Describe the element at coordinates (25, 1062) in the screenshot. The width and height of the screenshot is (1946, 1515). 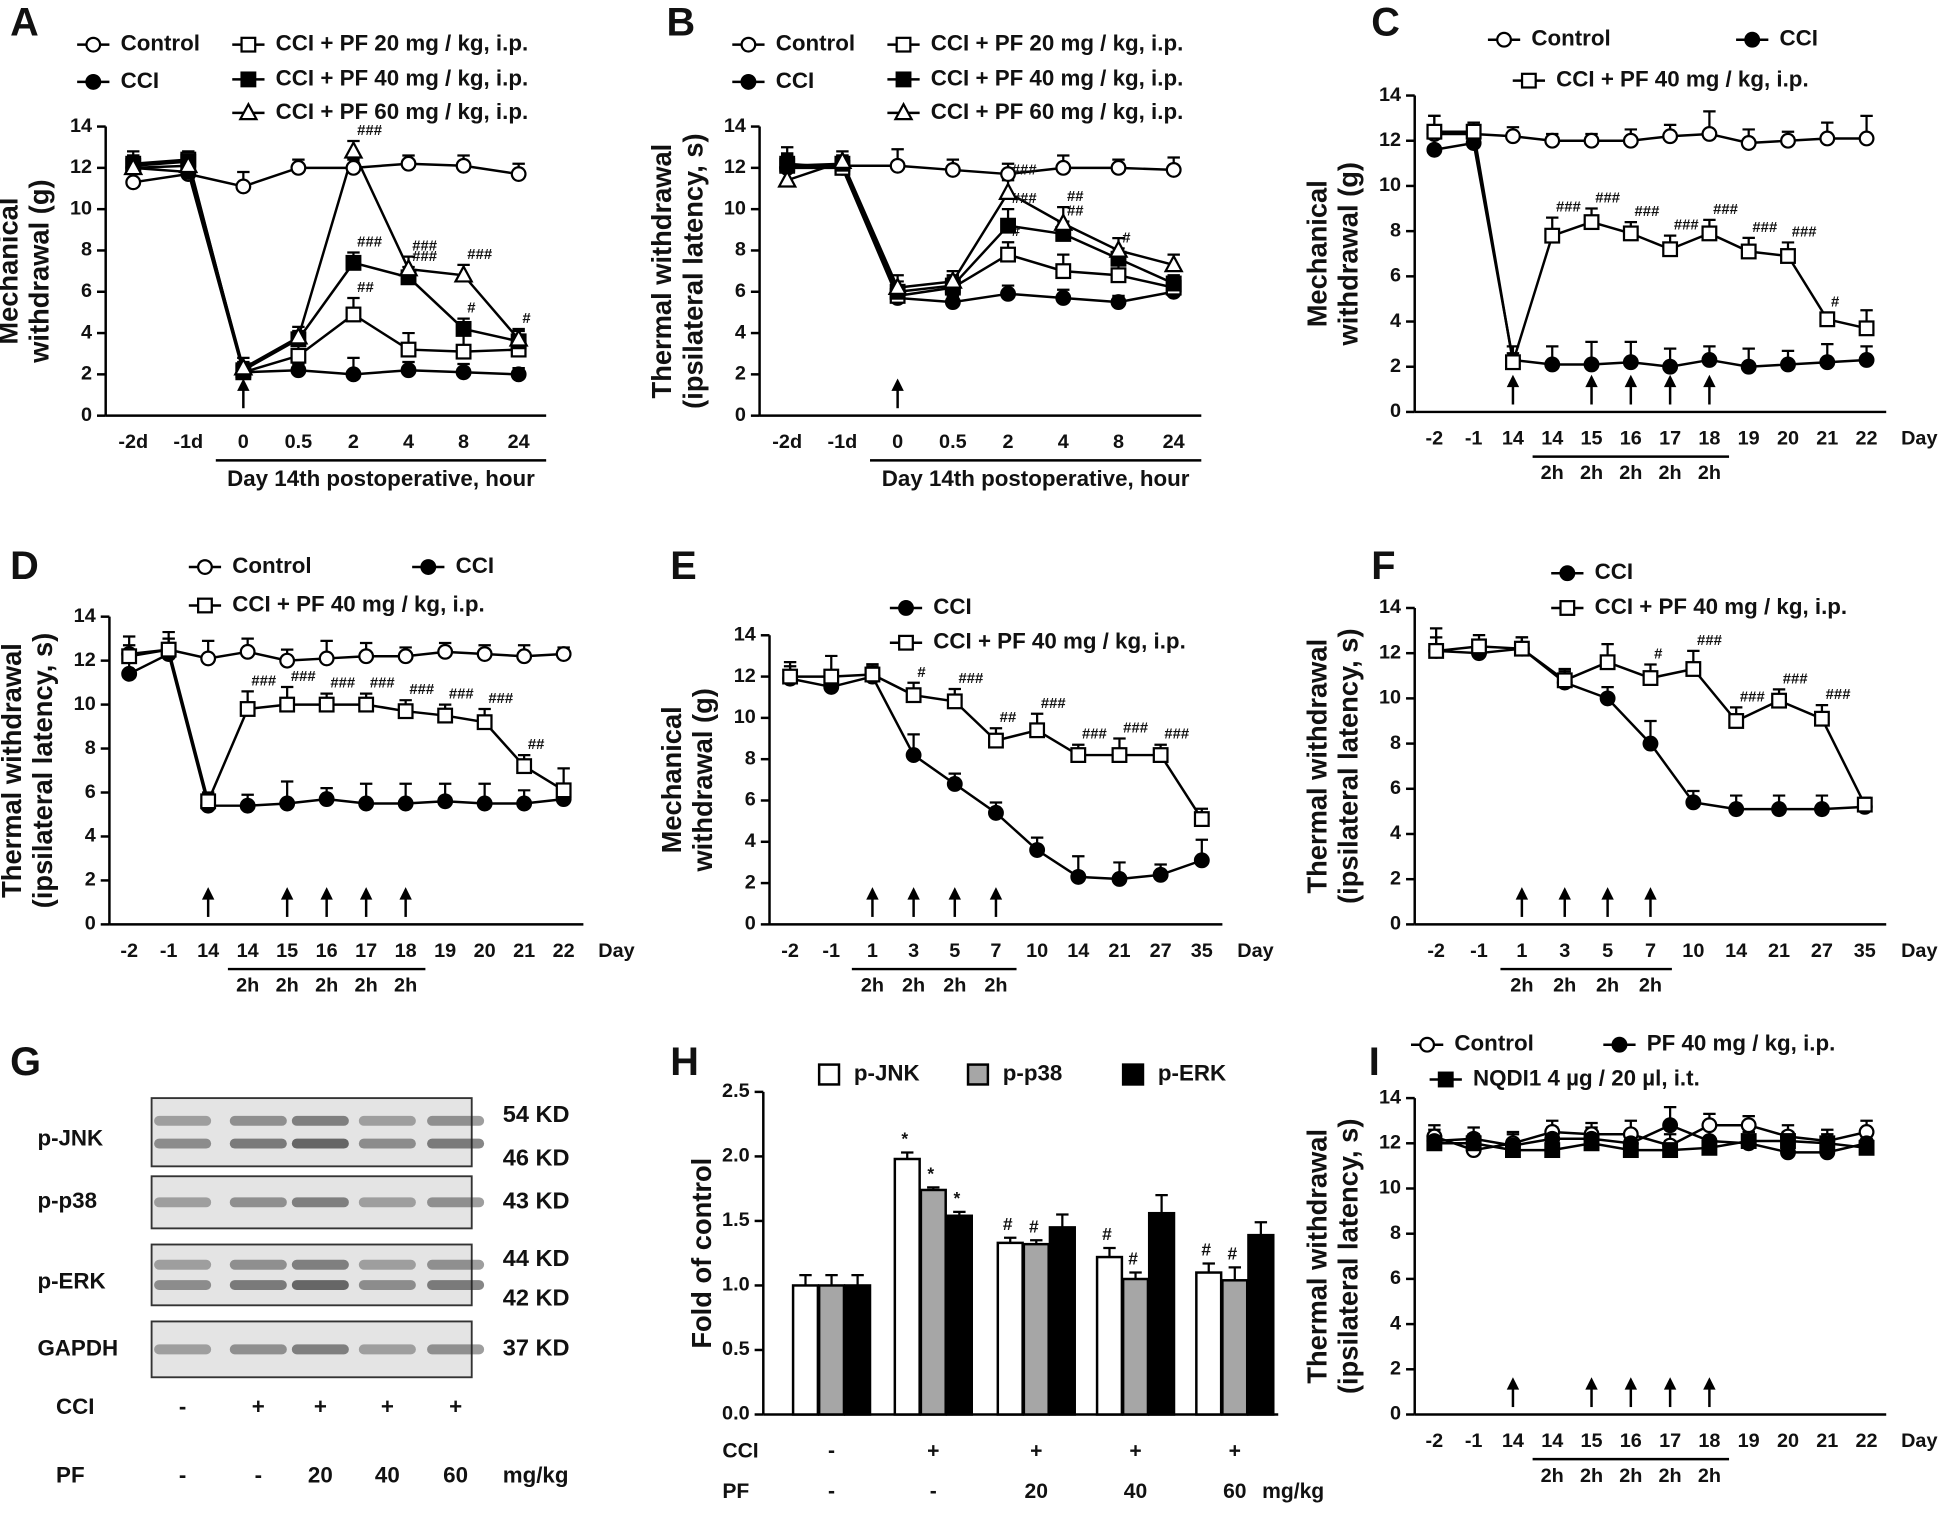
I see `panel-letter: G` at that location.